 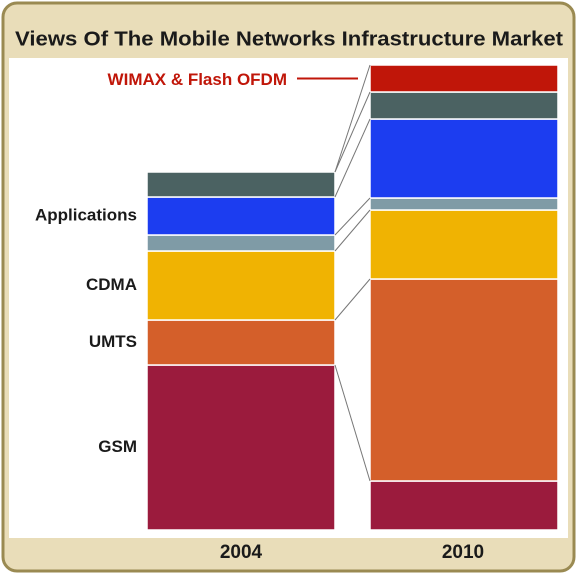 What do you see at coordinates (113, 341) in the screenshot?
I see `series-label: UMTS` at bounding box center [113, 341].